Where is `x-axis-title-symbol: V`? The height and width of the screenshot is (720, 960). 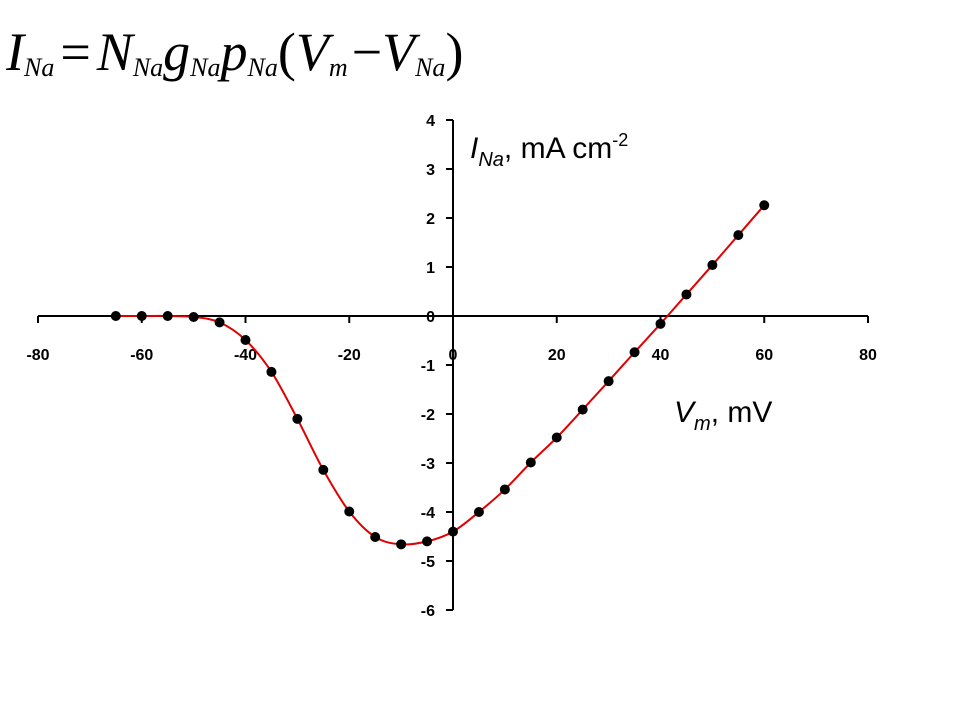
x-axis-title-symbol: V is located at coordinates (685, 412).